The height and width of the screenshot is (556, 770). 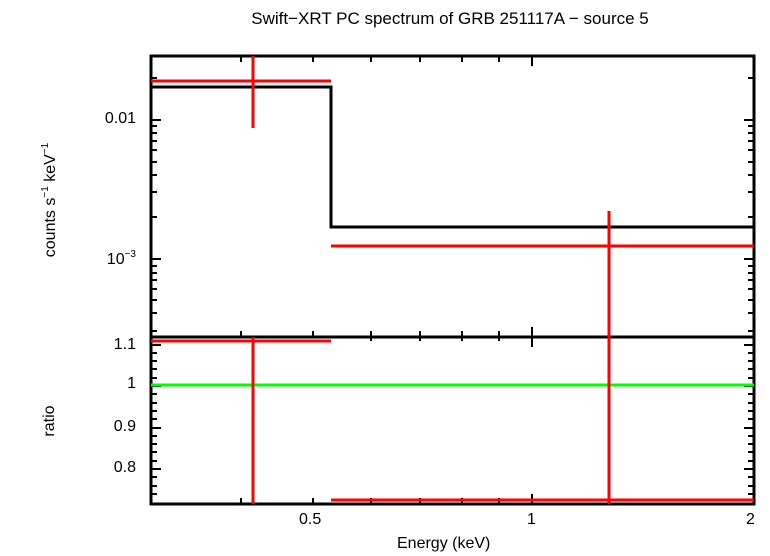 I want to click on ratio-tick-0.9: 0.9, so click(x=124, y=426).